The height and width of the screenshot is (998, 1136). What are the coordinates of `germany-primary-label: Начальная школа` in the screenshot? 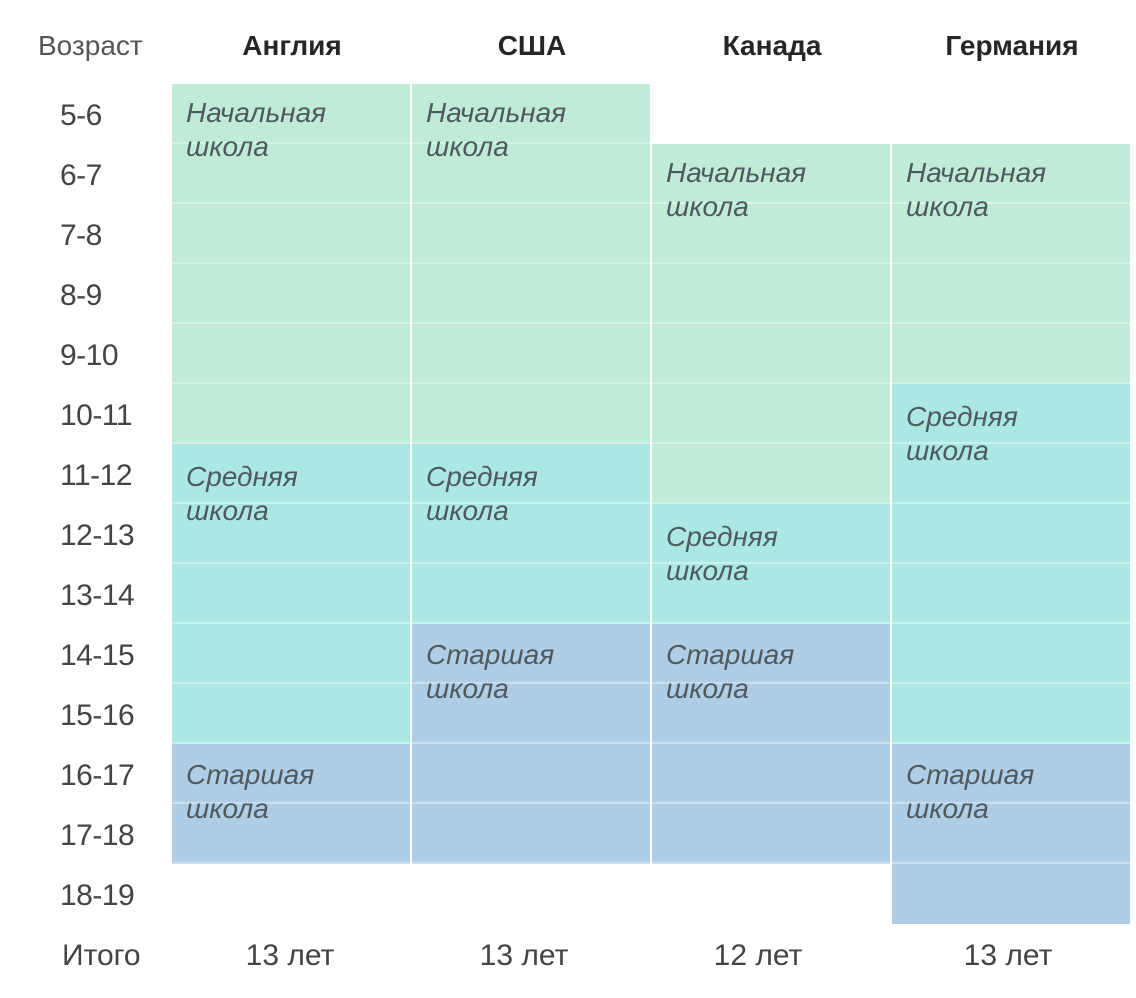 It's located at (1016, 190).